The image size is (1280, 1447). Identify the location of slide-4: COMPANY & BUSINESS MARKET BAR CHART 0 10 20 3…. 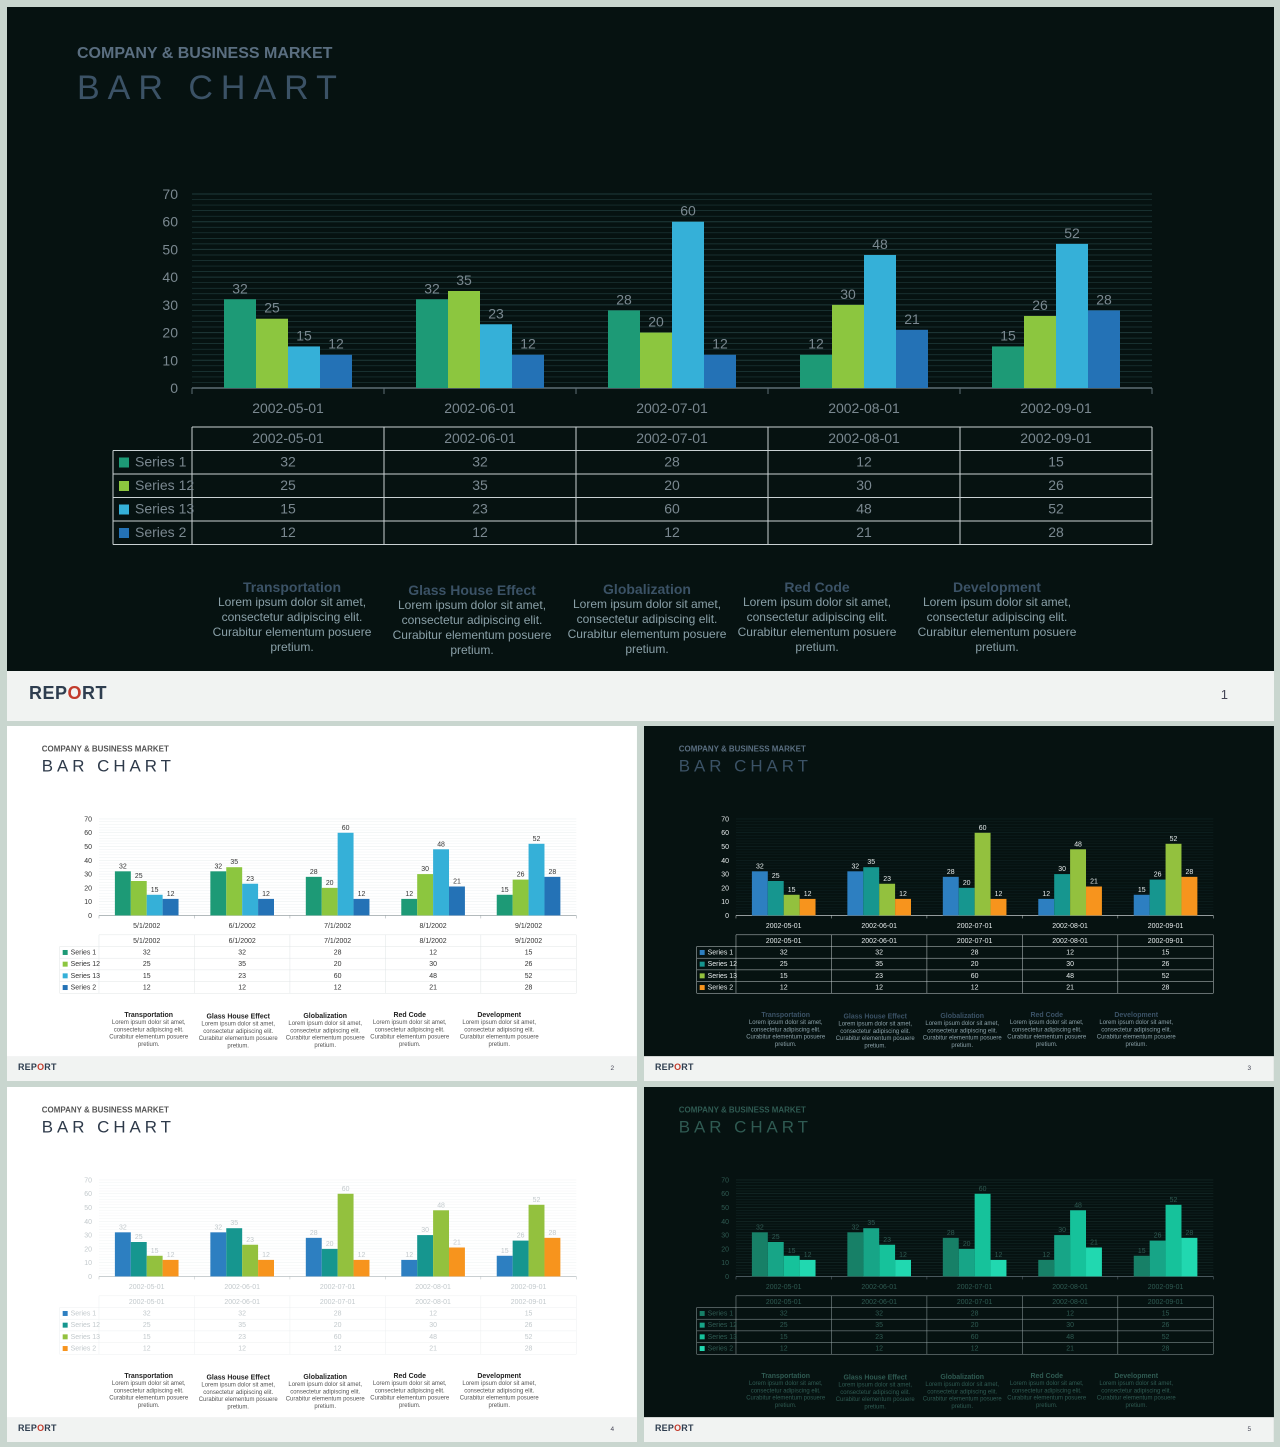
(322, 1264).